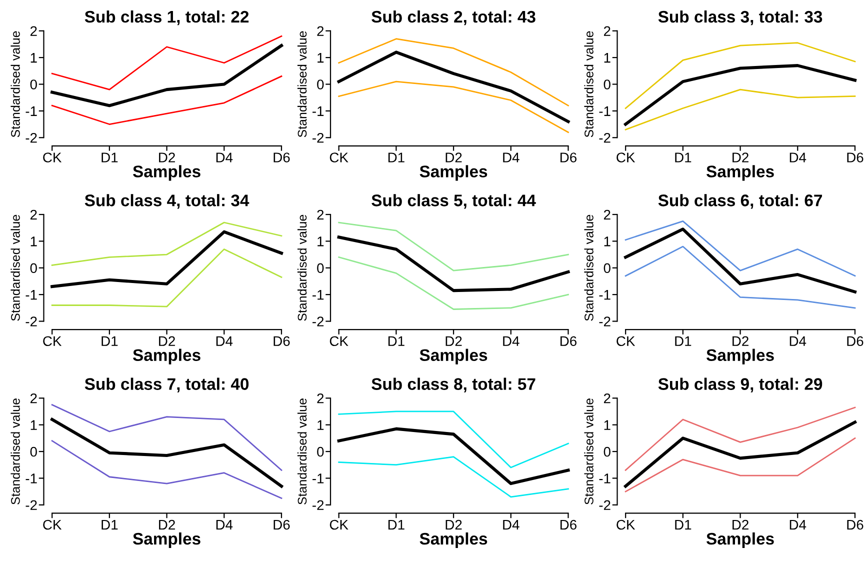 The height and width of the screenshot is (561, 868). What do you see at coordinates (740, 18) in the screenshot?
I see `chart-title: Sub class 3, total: 33` at bounding box center [740, 18].